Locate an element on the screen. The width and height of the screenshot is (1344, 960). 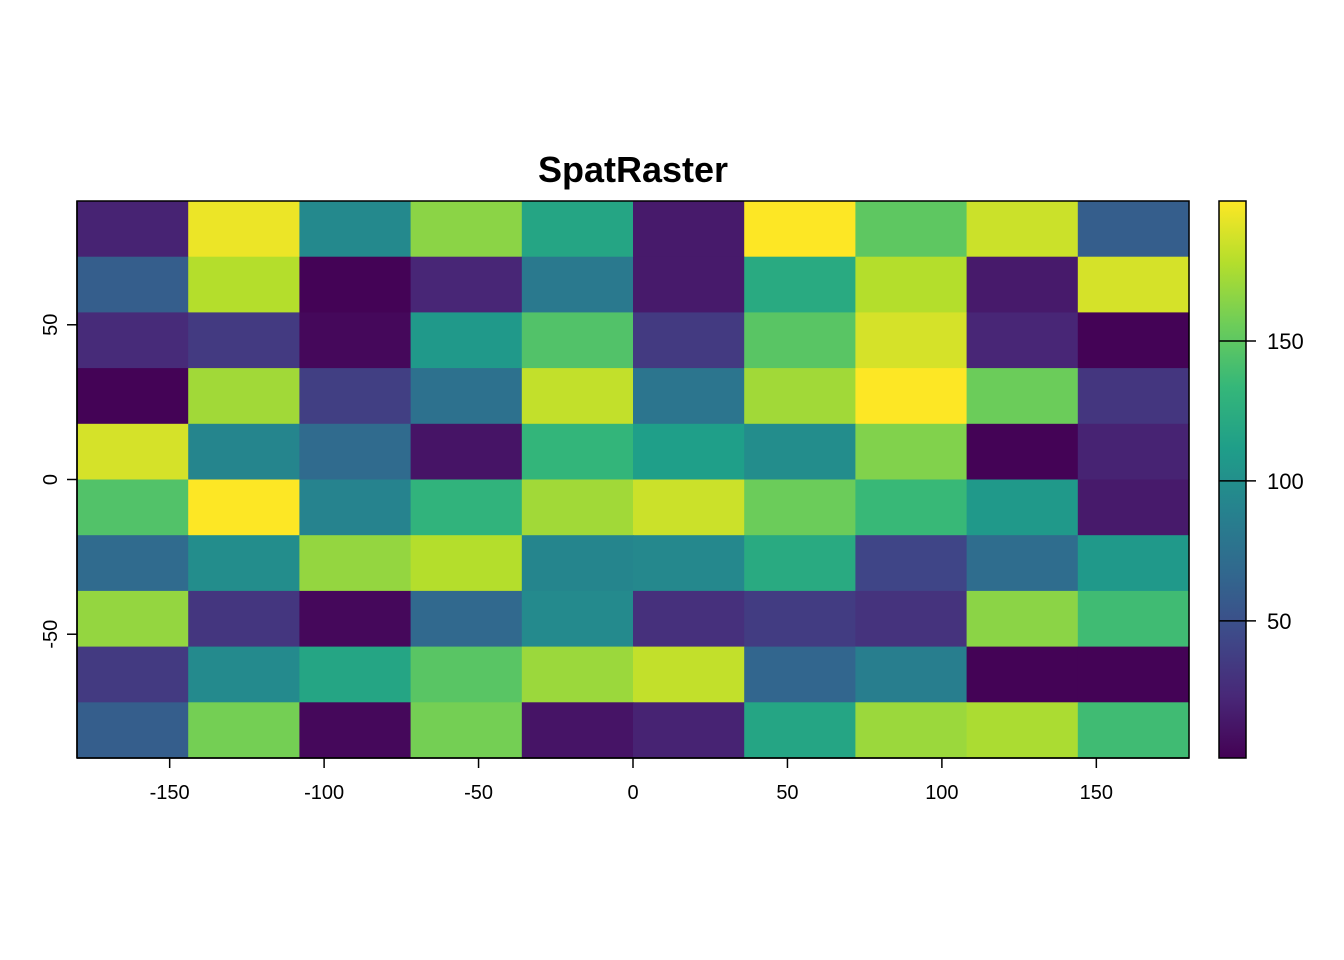
x-tick-label: 150 is located at coordinates (1096, 793).